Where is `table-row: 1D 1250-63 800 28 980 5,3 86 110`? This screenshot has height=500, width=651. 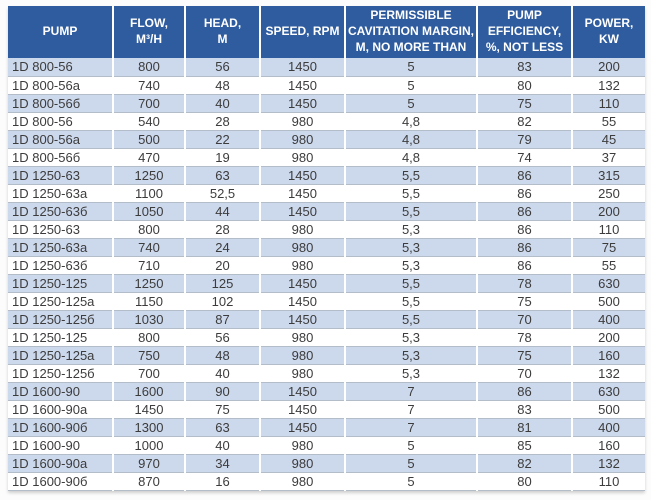
table-row: 1D 1250-63 800 28 980 5,3 86 110 is located at coordinates (326, 229).